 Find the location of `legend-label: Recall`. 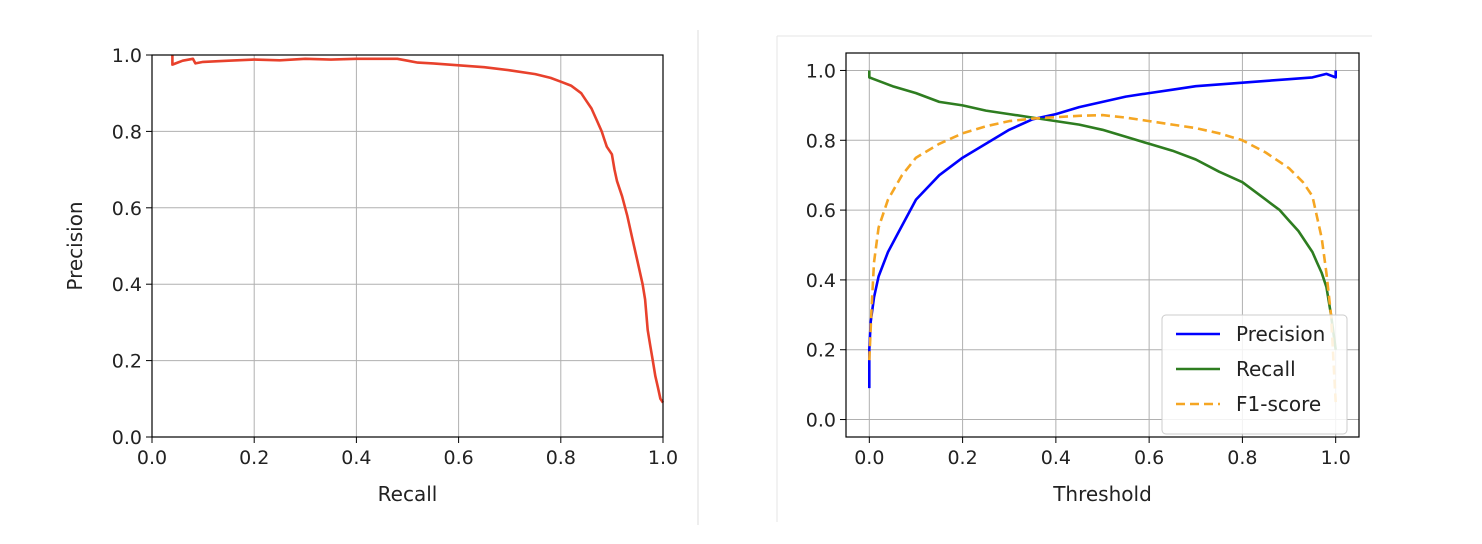

legend-label: Recall is located at coordinates (1266, 369).